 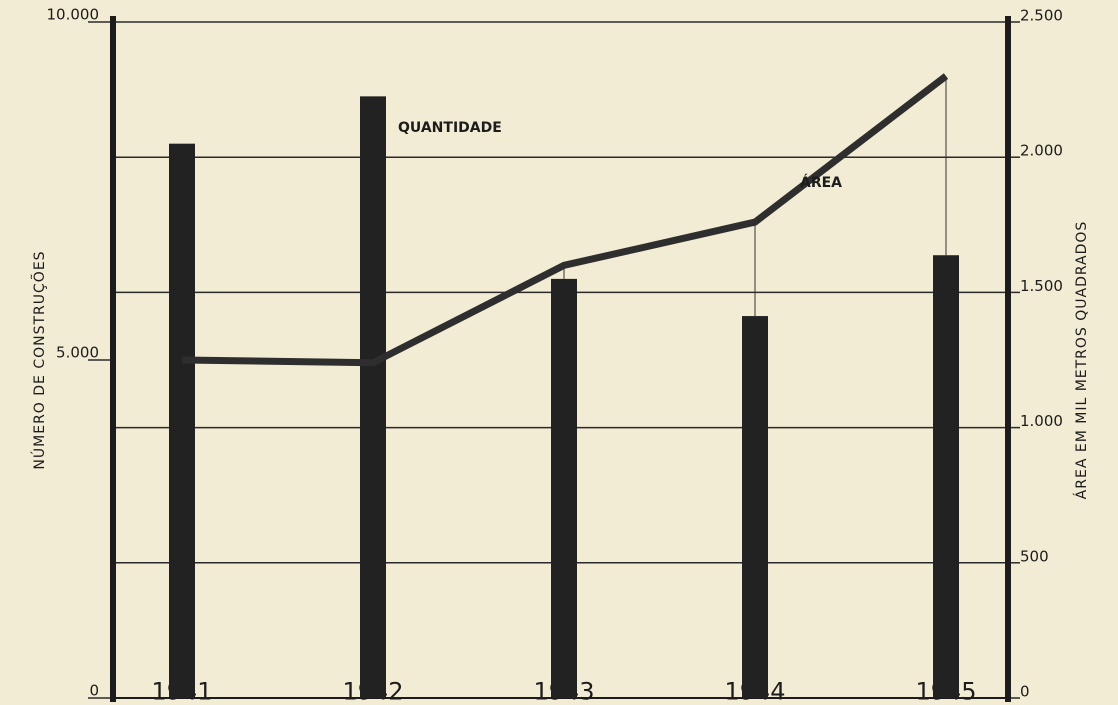 I want to click on y2-tick-label: 2.500, so click(x=1041, y=16).